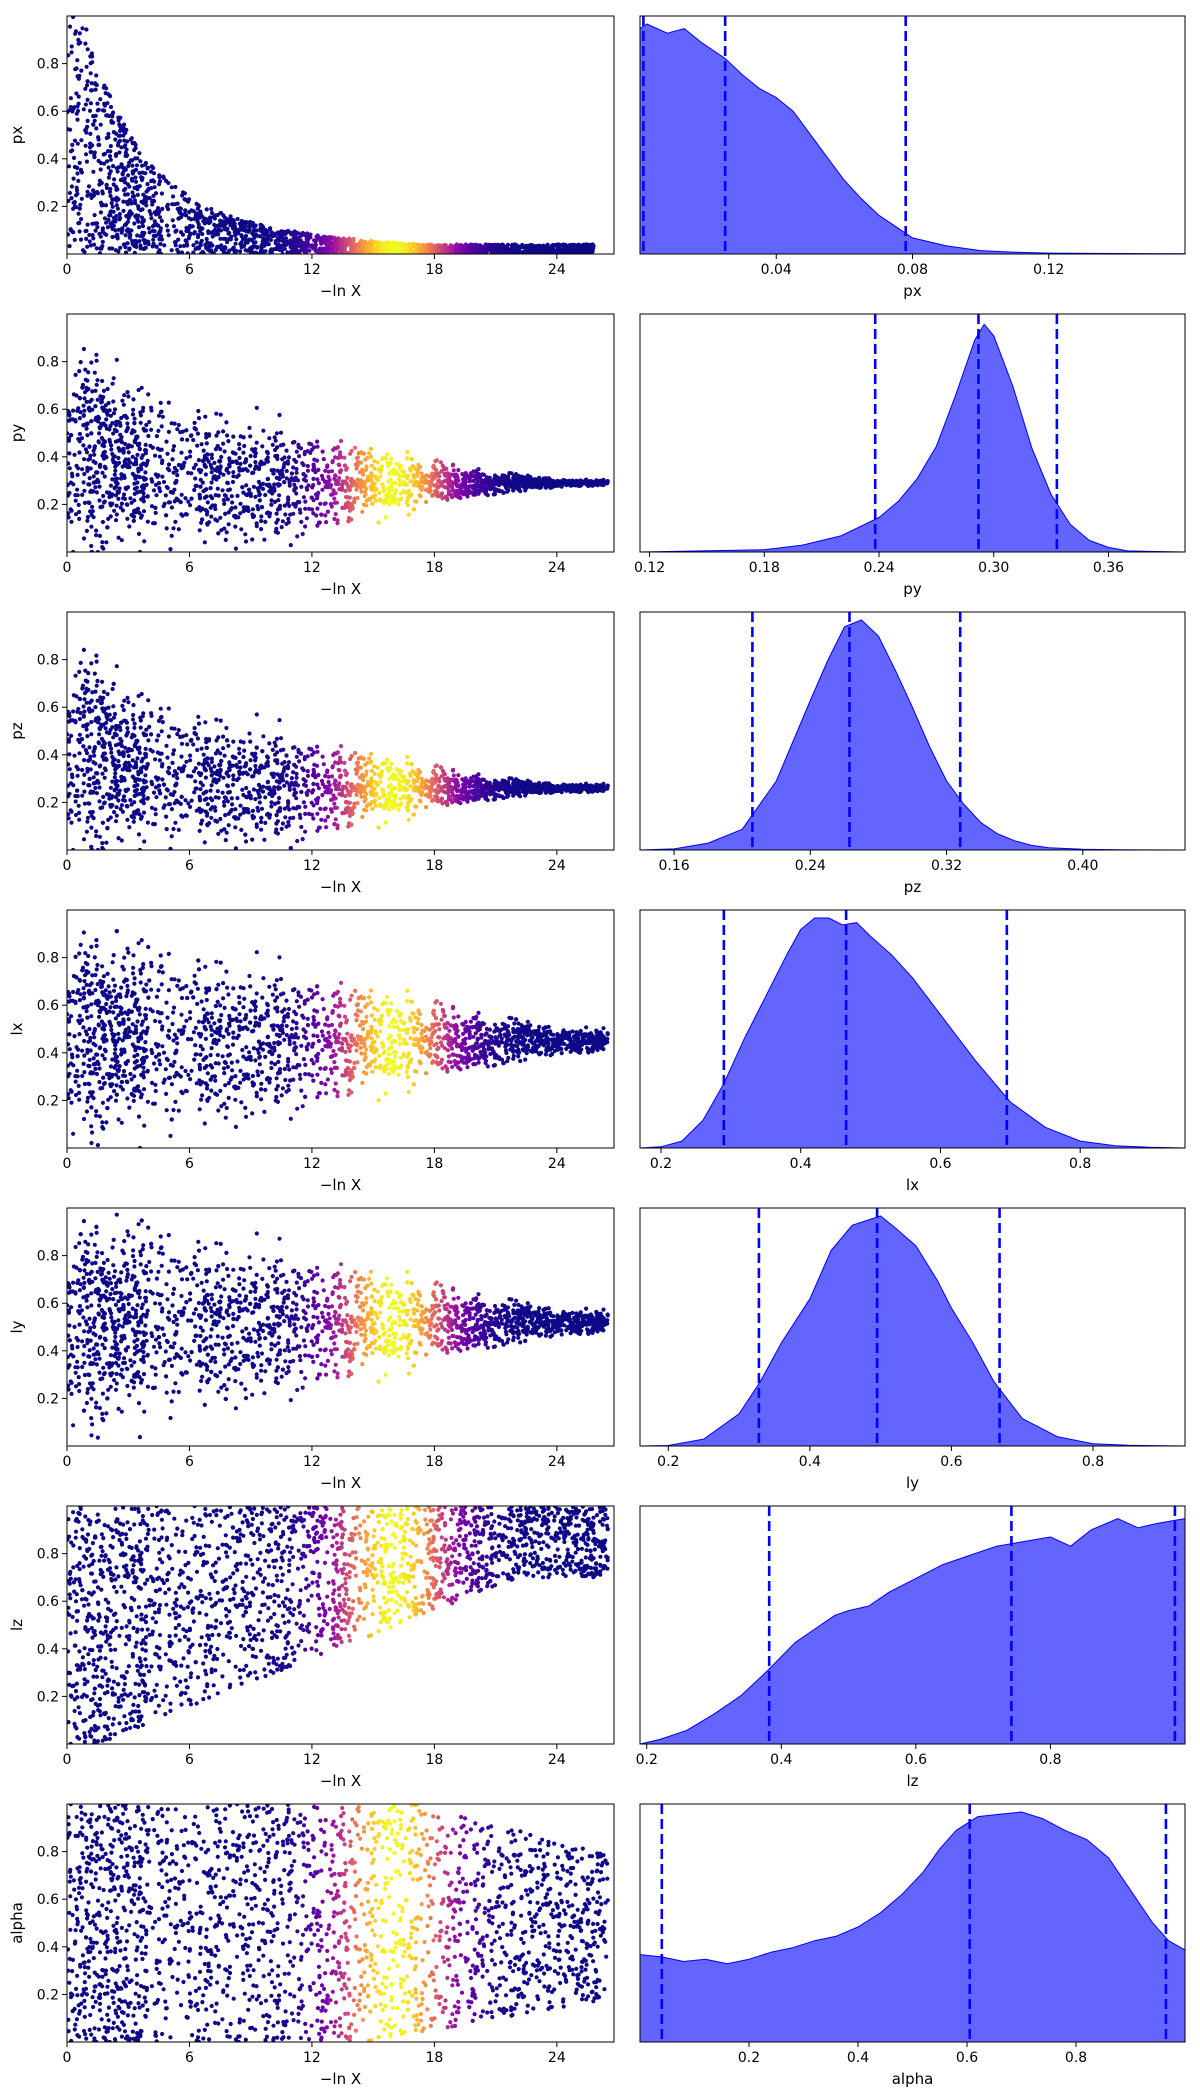 The height and width of the screenshot is (2100, 1200). I want to click on scatter-px-ytick-label: 0.8, so click(48, 65).